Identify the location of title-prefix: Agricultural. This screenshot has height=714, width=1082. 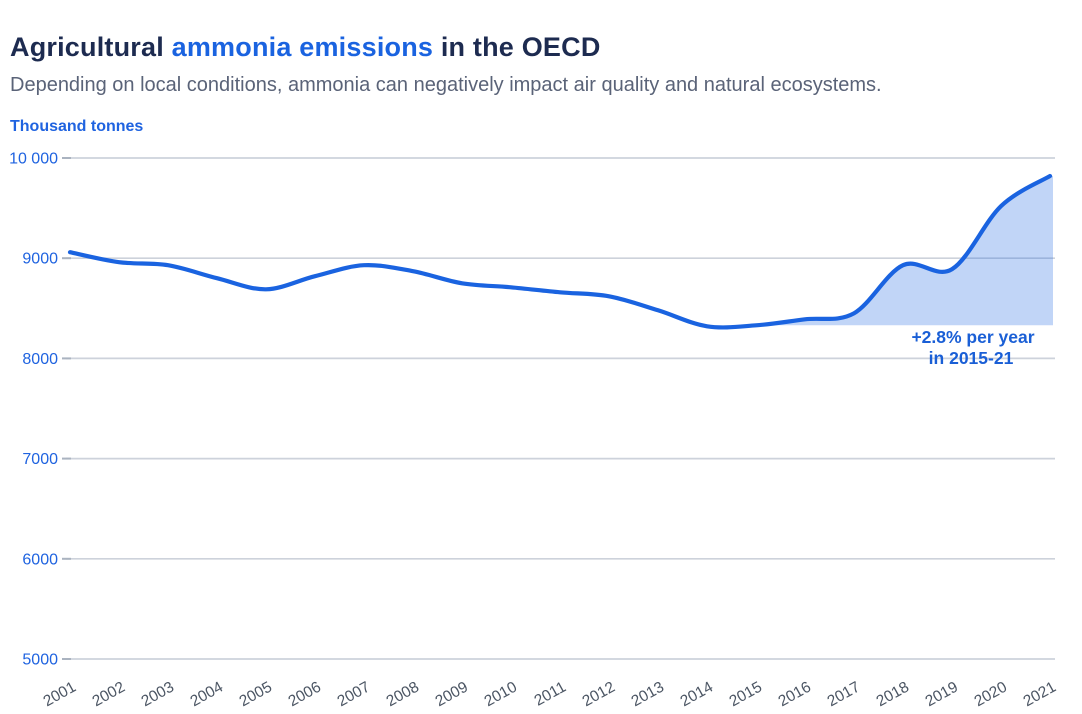
(91, 47).